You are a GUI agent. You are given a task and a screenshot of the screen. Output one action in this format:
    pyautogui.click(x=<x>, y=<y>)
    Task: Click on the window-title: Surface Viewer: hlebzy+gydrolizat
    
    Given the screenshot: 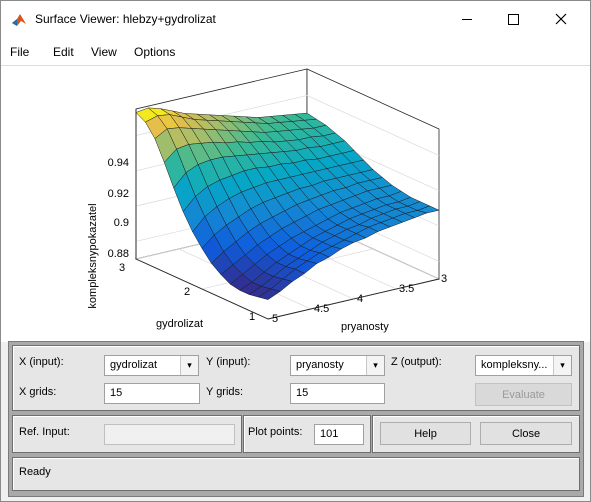 What is the action you would take?
    pyautogui.click(x=125, y=19)
    